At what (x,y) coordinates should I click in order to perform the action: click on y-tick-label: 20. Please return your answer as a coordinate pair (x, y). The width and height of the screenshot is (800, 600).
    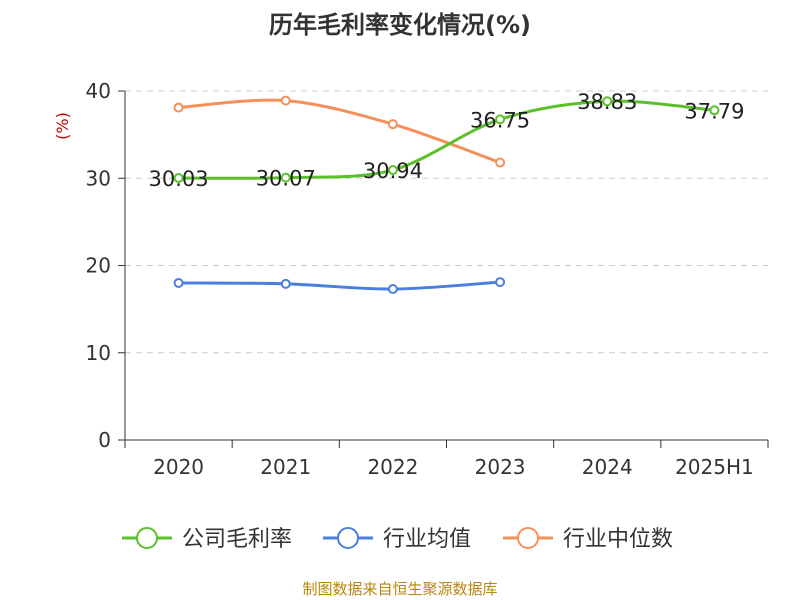
    Looking at the image, I should click on (98, 266).